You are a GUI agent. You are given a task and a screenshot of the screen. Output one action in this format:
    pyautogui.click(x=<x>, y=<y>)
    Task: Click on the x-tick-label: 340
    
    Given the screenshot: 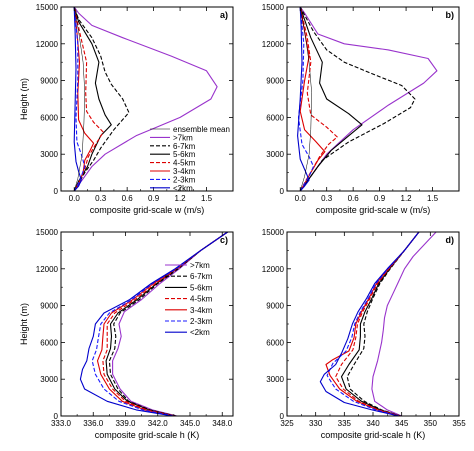 What is the action you would take?
    pyautogui.click(x=373, y=423)
    